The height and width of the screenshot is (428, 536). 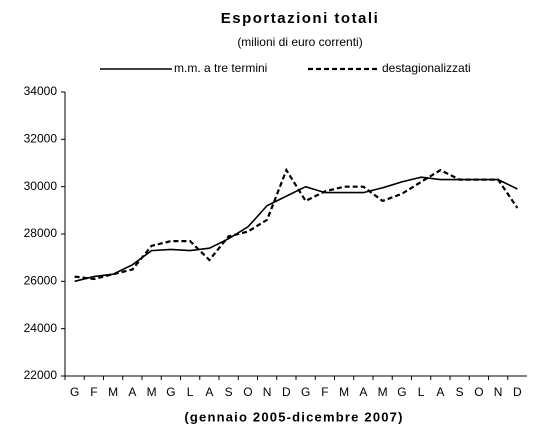 I want to click on legend-label: m.m. a tre termini, so click(x=220, y=68).